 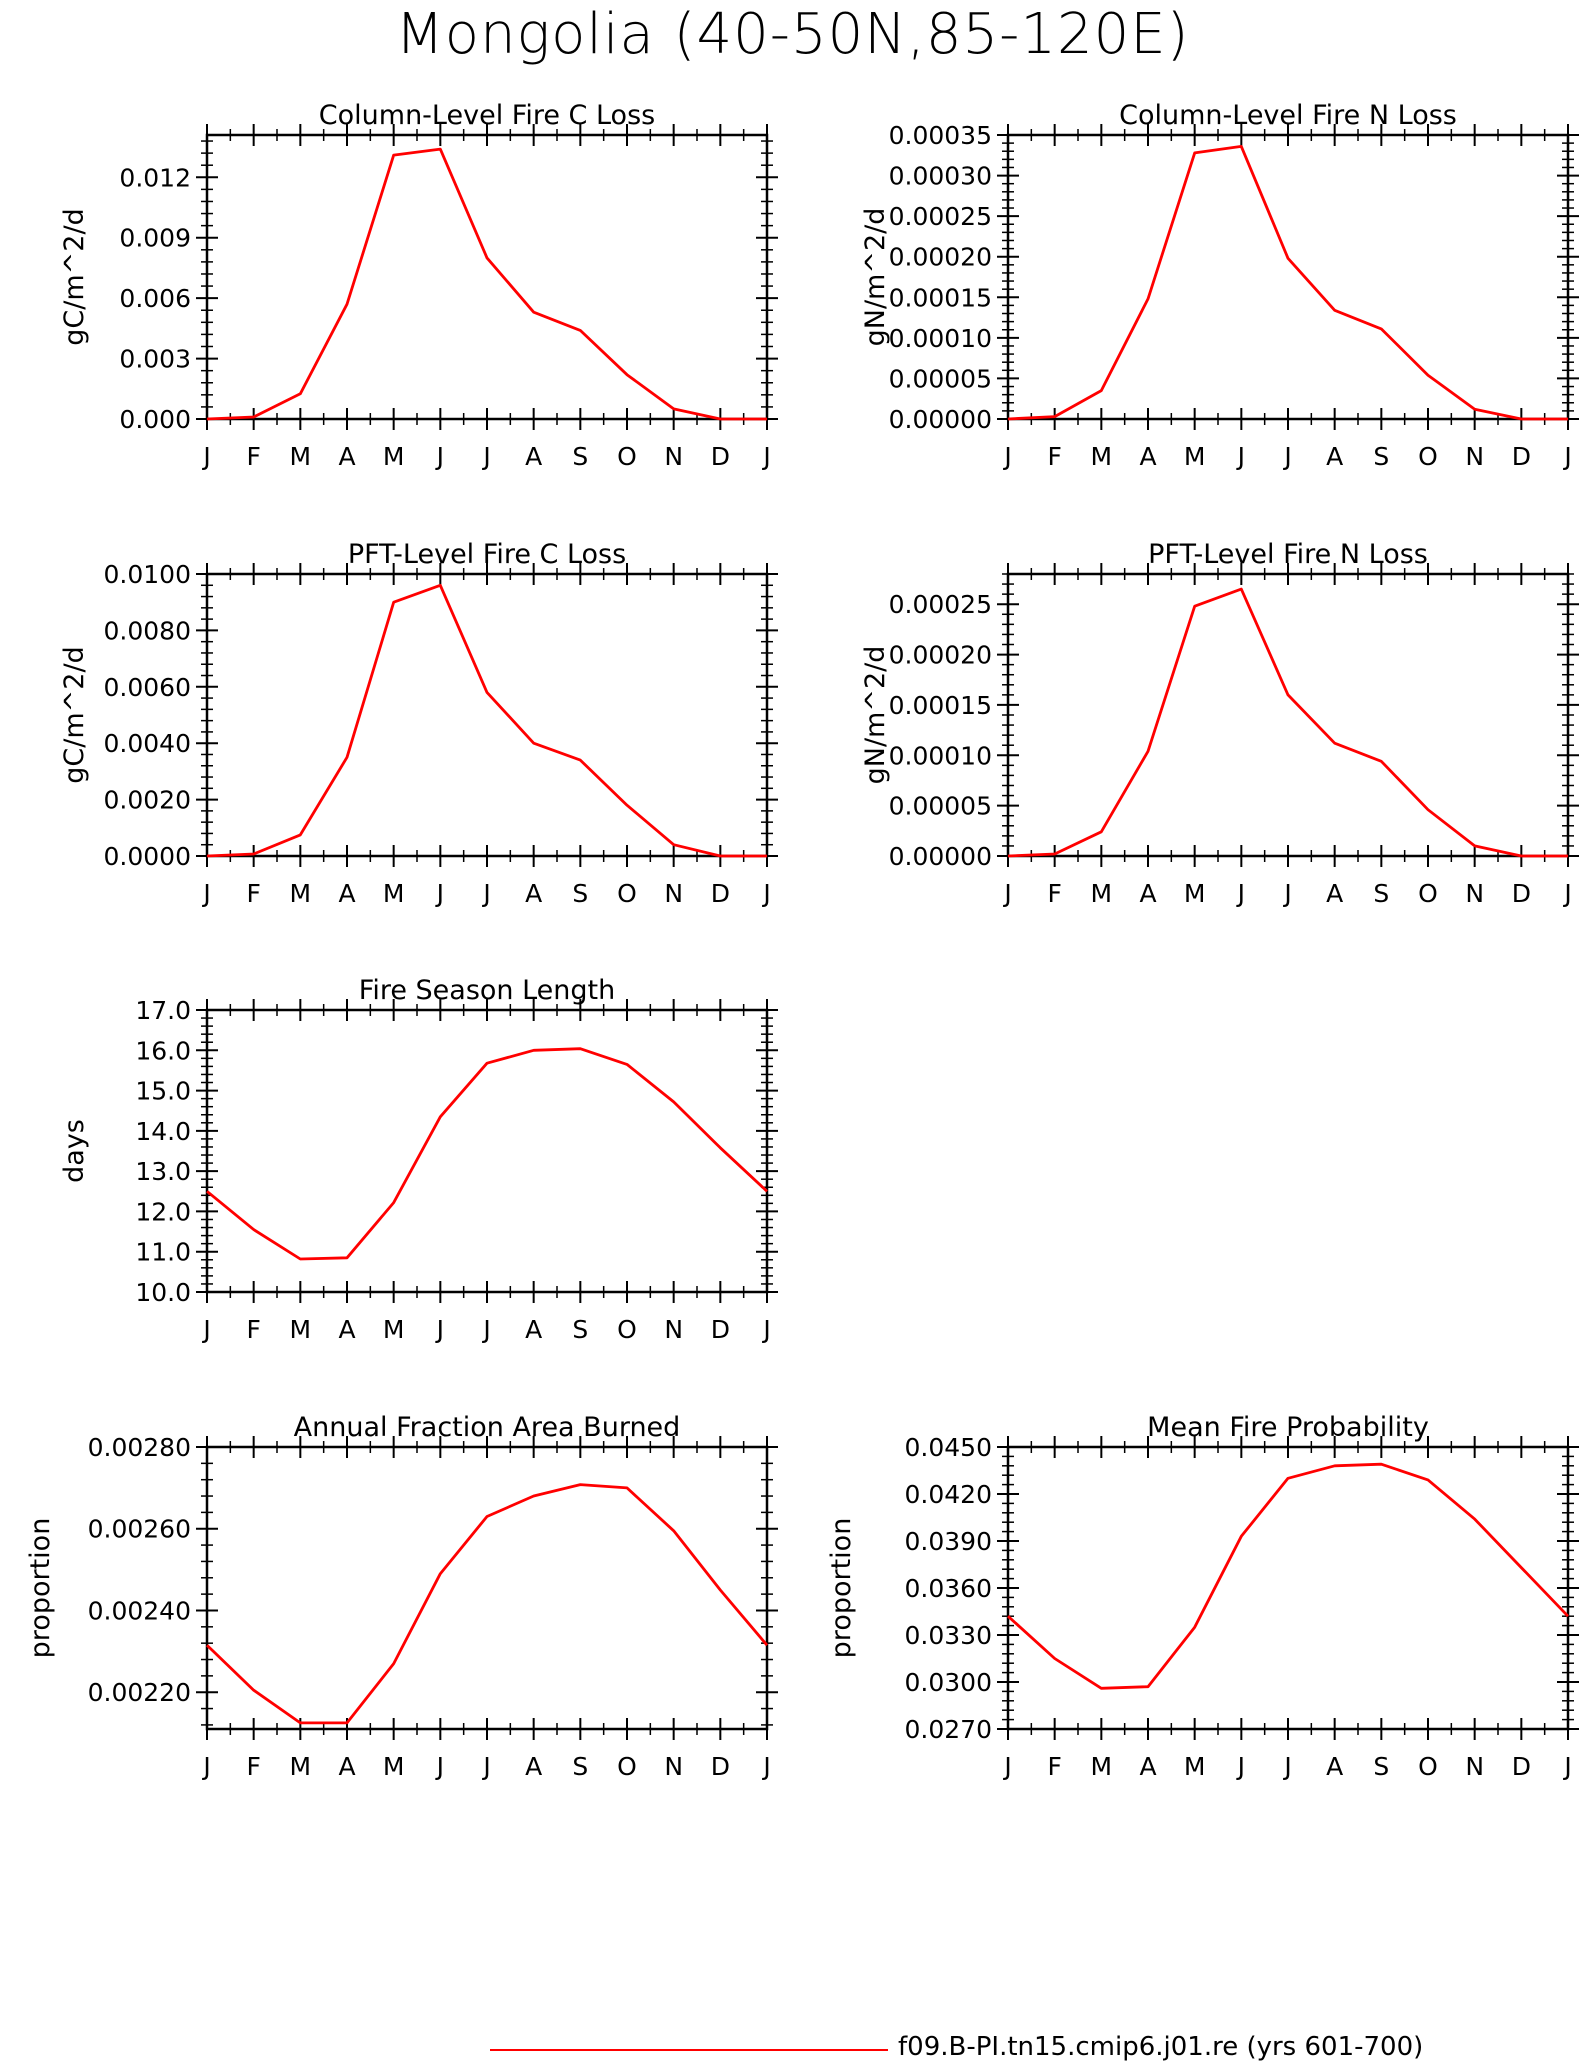 I want to click on y-axis-label: days, so click(x=74, y=1151).